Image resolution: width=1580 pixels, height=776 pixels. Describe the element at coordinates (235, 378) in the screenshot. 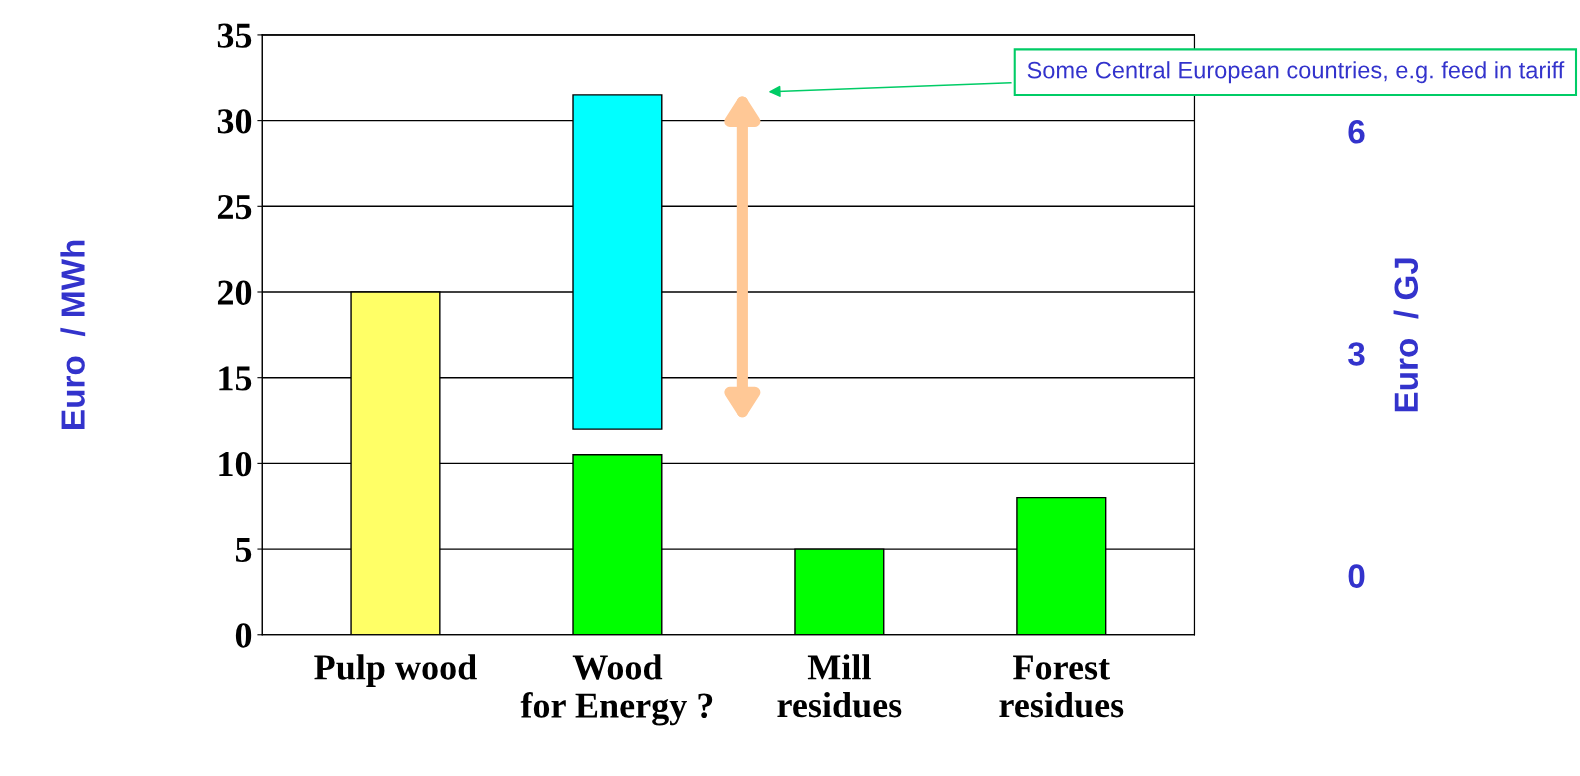

I see `y-tick-label: 15` at that location.